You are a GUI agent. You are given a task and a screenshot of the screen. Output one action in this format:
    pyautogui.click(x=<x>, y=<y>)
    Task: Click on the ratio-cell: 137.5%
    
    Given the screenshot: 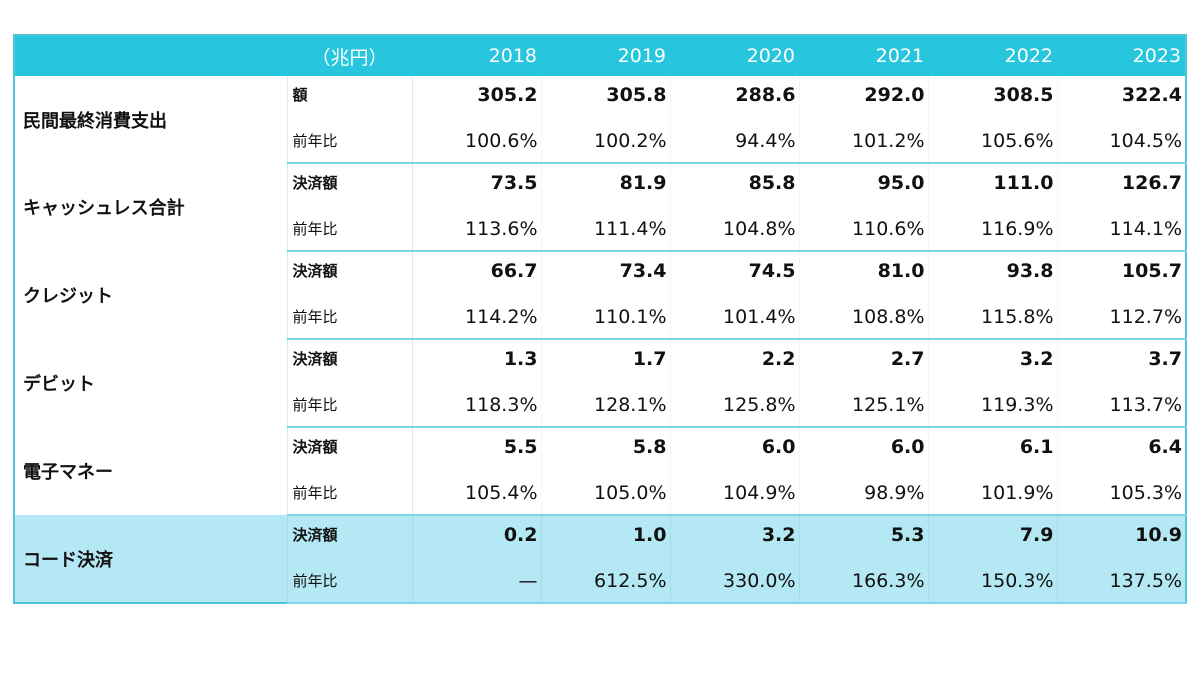 What is the action you would take?
    pyautogui.click(x=1122, y=581)
    